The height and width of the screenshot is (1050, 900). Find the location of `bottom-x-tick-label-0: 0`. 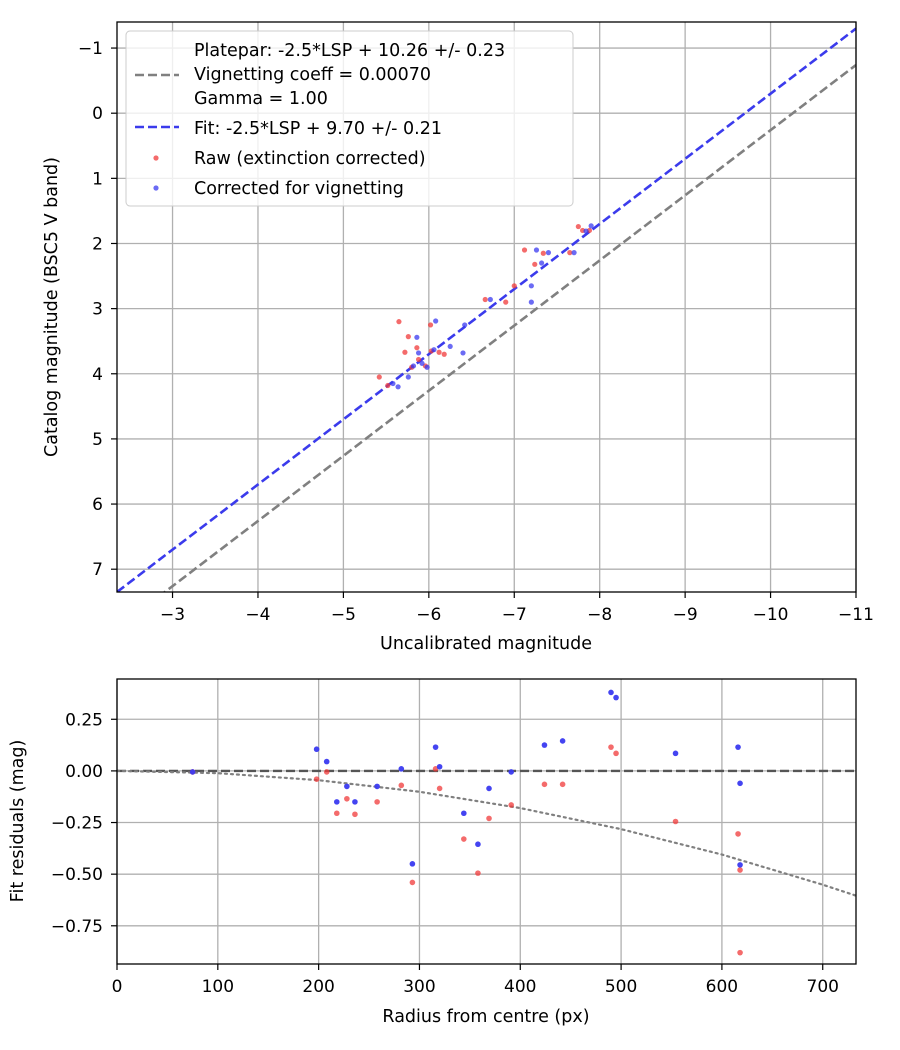

bottom-x-tick-label-0: 0 is located at coordinates (117, 987).